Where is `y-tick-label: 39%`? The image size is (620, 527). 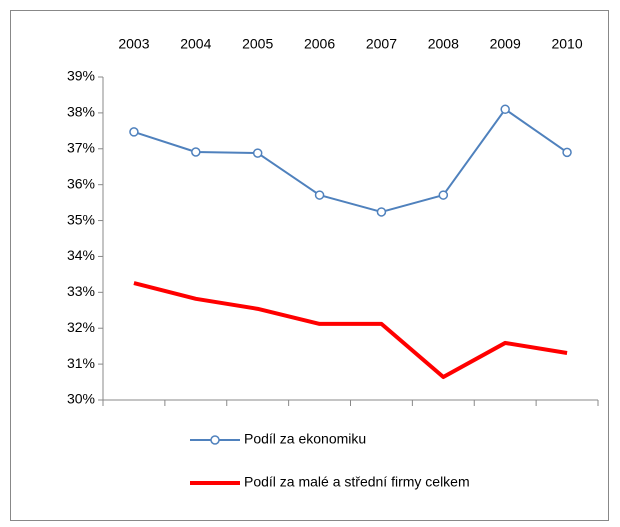 y-tick-label: 39% is located at coordinates (81, 76).